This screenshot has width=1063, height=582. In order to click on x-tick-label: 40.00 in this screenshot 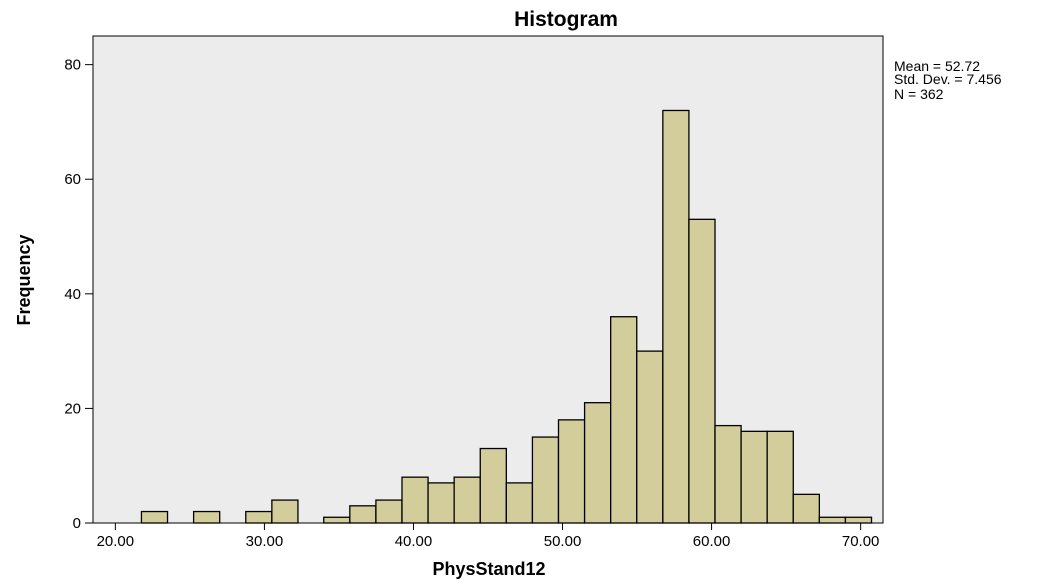, I will do `click(414, 541)`.